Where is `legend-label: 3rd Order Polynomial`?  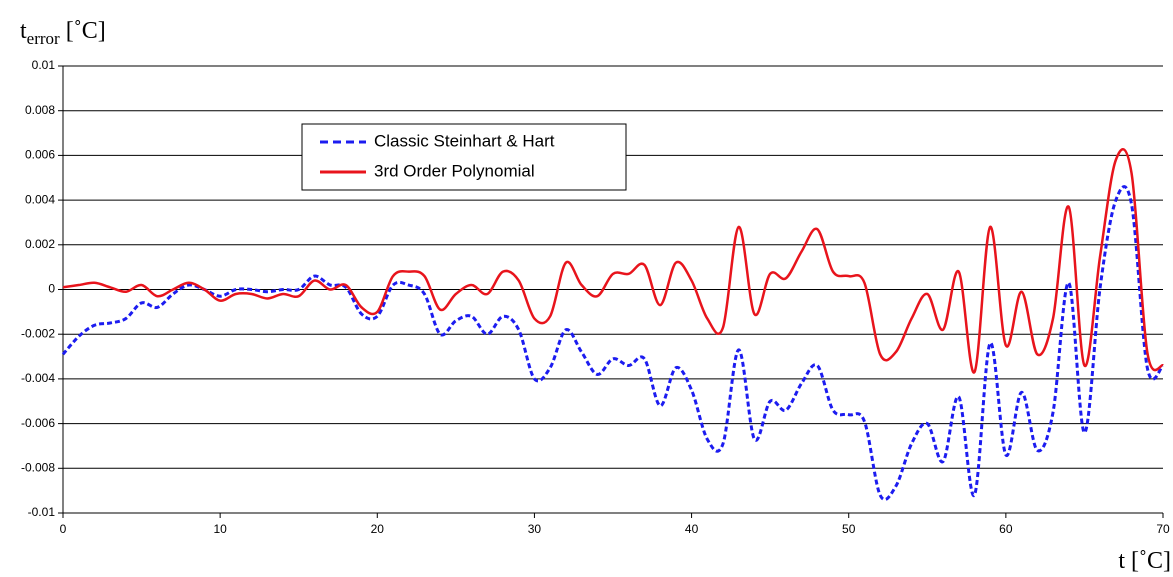 legend-label: 3rd Order Polynomial is located at coordinates (454, 170).